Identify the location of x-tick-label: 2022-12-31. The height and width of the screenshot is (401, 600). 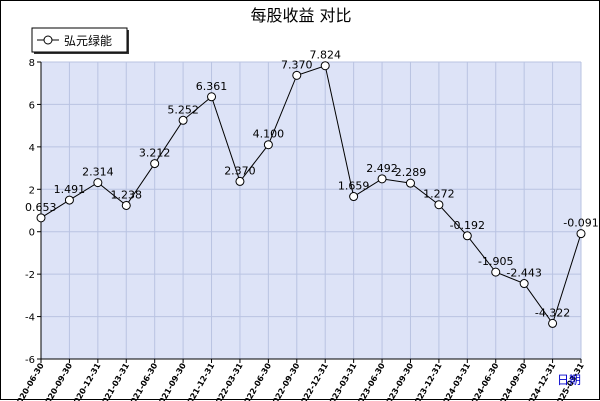
(314, 381).